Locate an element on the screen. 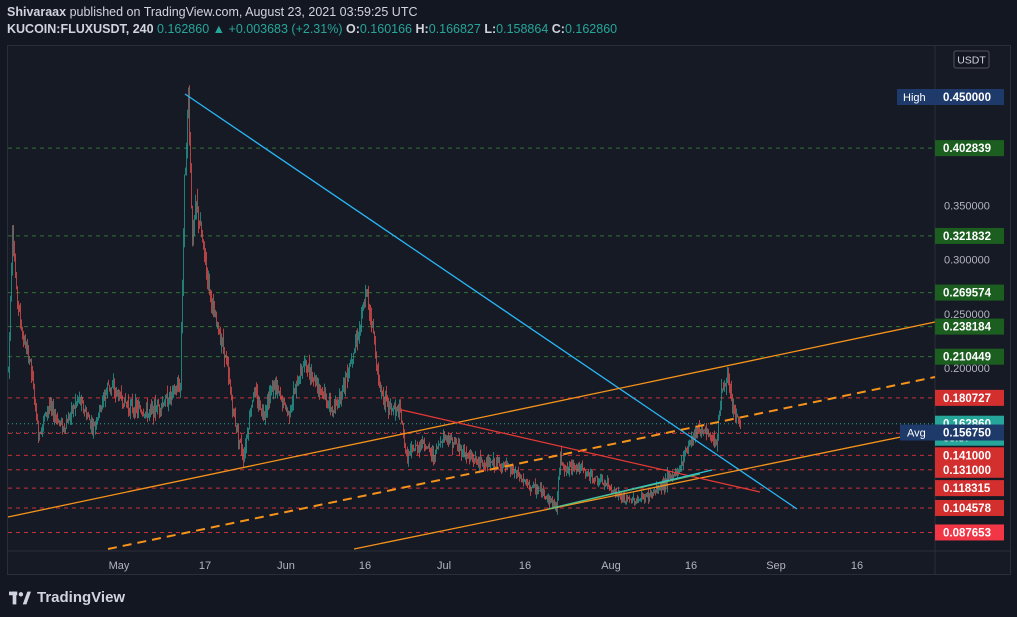 This screenshot has height=617, width=1017. tradingview-logo: TradingView is located at coordinates (67, 597).